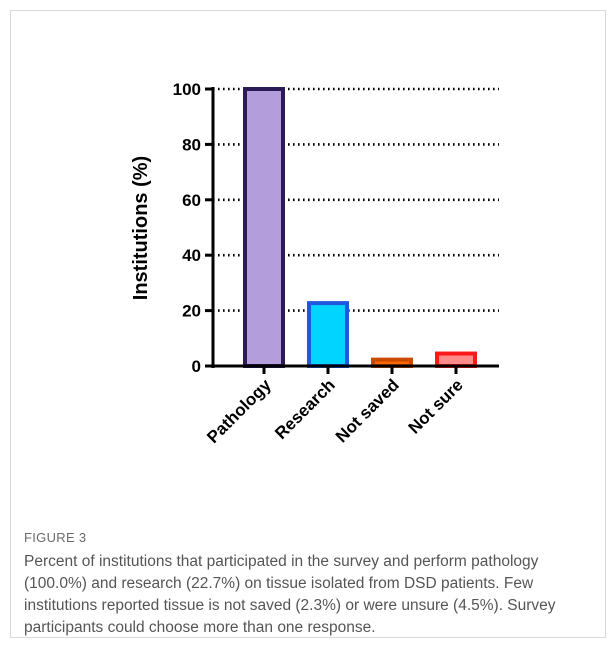  What do you see at coordinates (456, 360) in the screenshot?
I see `bar-not-sure` at bounding box center [456, 360].